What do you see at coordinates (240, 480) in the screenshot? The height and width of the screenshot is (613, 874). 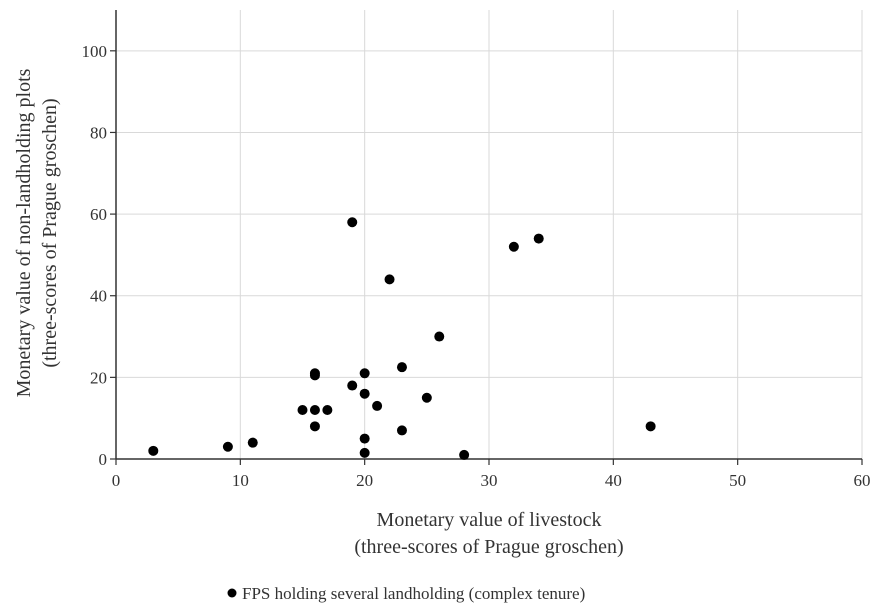 I see `x-tick-label-10: 10` at bounding box center [240, 480].